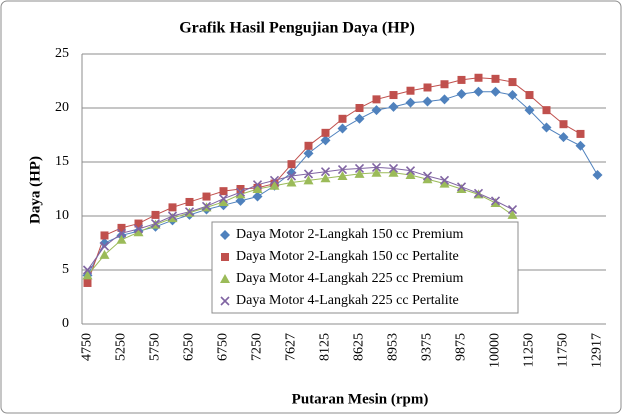  Describe the element at coordinates (62, 161) in the screenshot. I see `y-tick-label: 15` at that location.